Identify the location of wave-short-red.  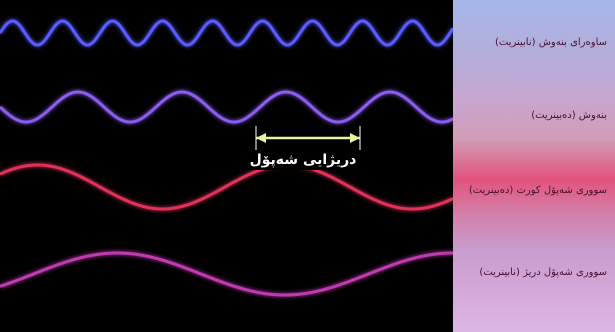
(226, 187).